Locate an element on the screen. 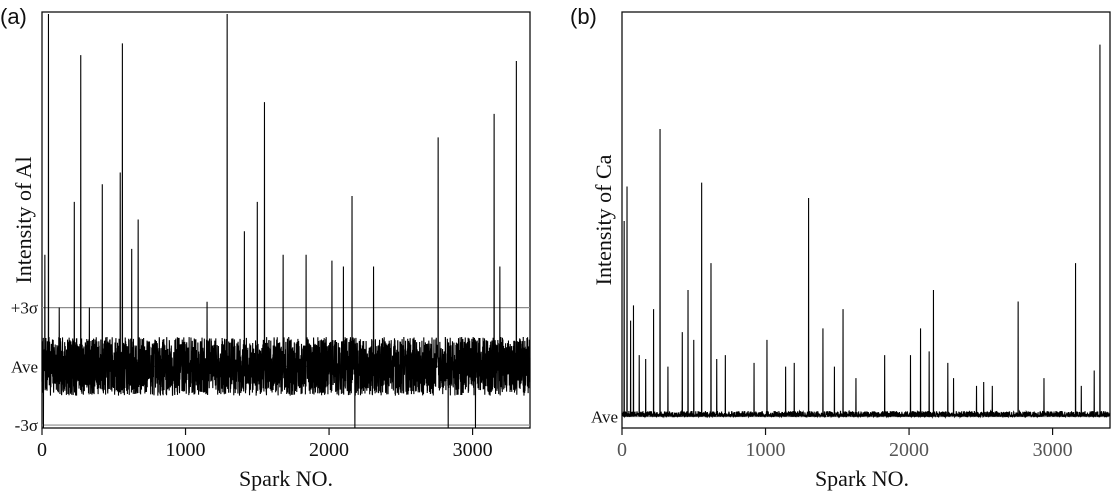  panel-b-y-axis-title: Intensity of Ca is located at coordinates (603, 219).